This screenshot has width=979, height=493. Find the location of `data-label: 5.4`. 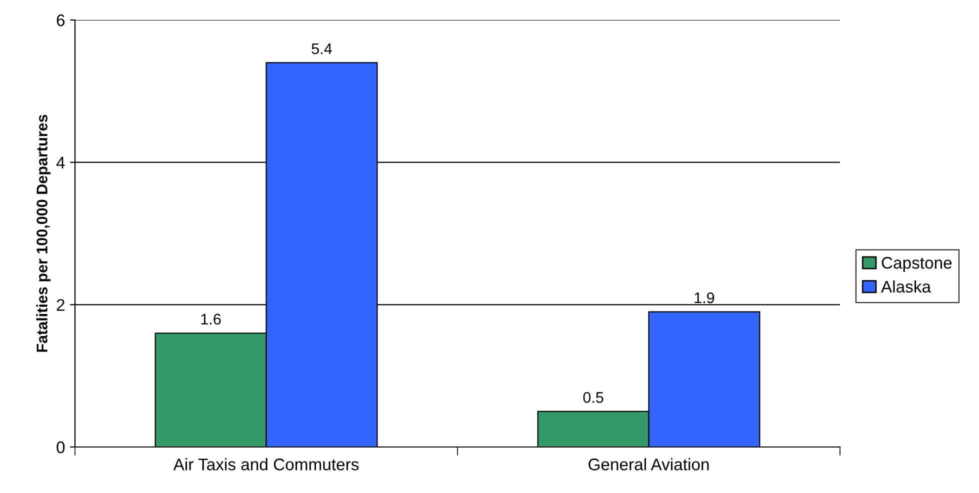

data-label: 5.4 is located at coordinates (322, 48).